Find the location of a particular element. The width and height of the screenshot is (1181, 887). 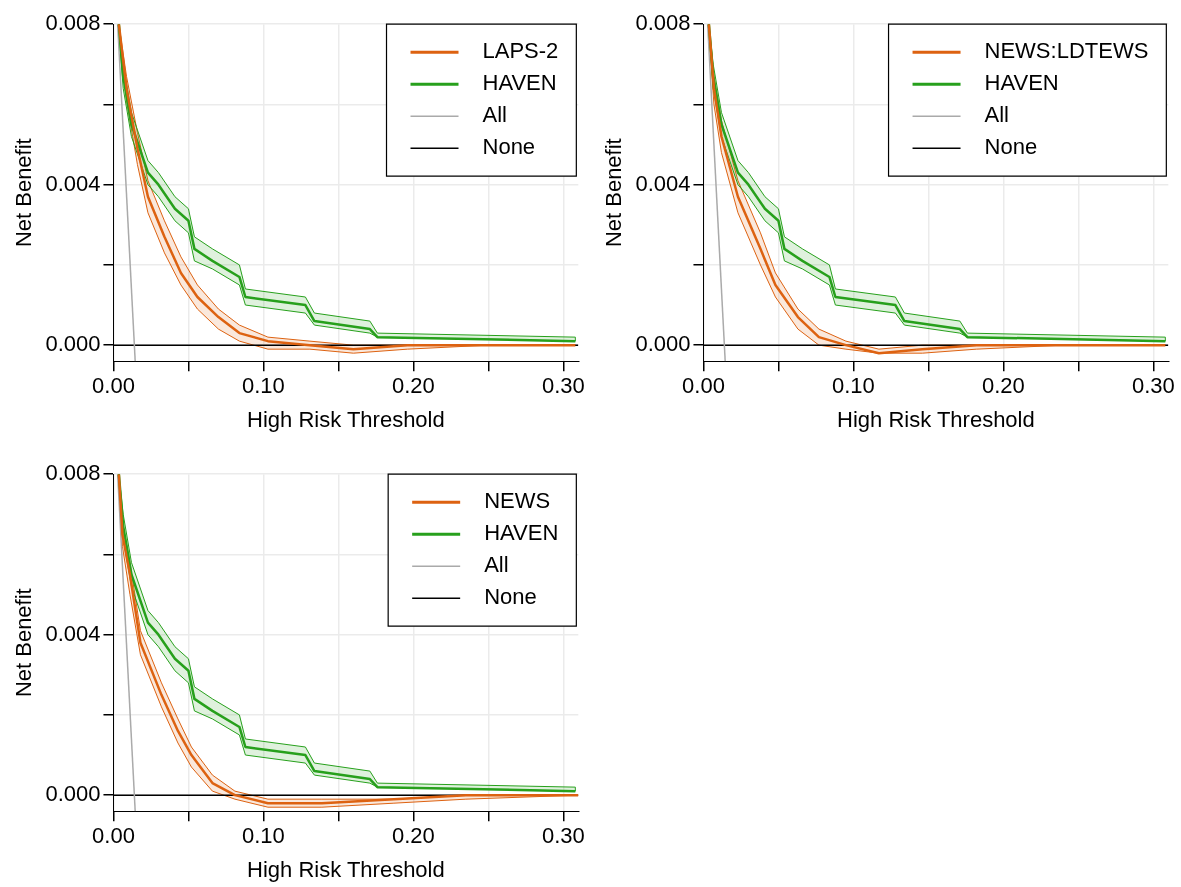

legend-label: LAPS-2 is located at coordinates (520, 51).